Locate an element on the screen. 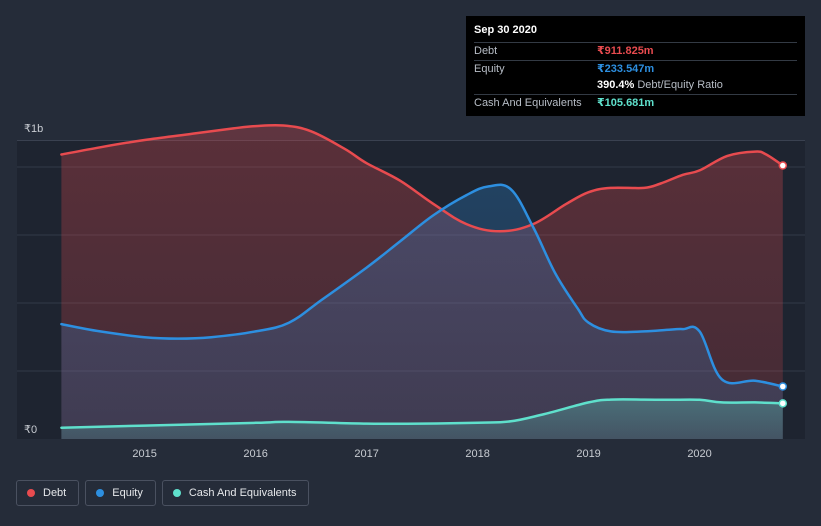 This screenshot has width=821, height=526. chart-legend: Debt Equity Cash And Equivalents is located at coordinates (163, 493).